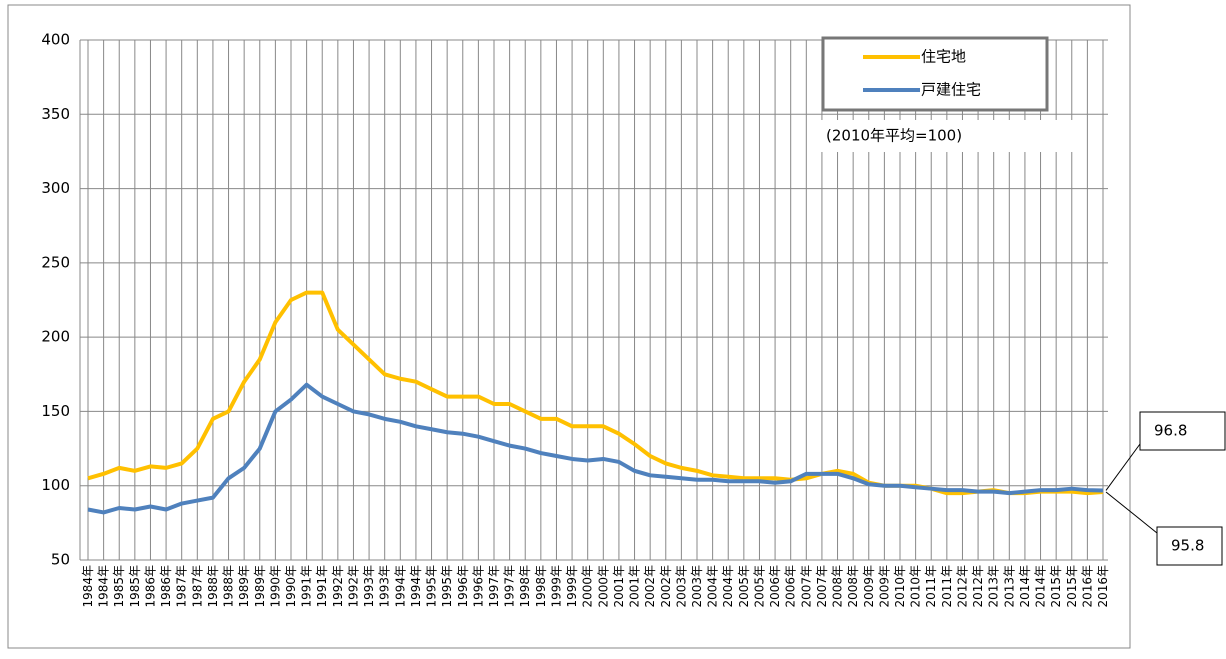  What do you see at coordinates (55, 485) in the screenshot?
I see `y-tick-label: 100` at bounding box center [55, 485].